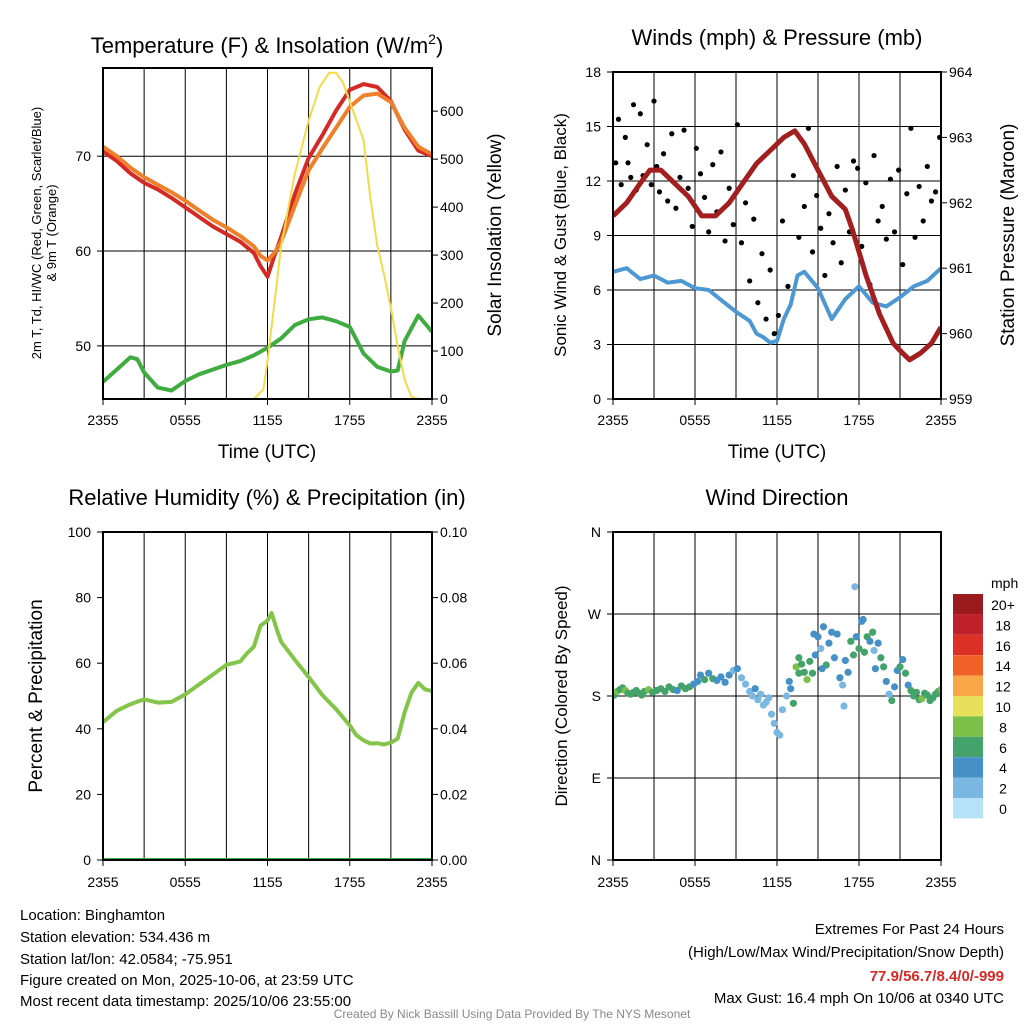  I want to click on colorbar-label: 8, so click(1003, 727).